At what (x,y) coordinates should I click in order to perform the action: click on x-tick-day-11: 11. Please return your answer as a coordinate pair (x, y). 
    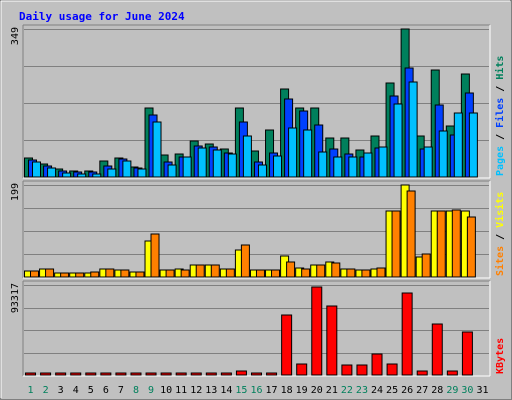
    Looking at the image, I should click on (181, 390).